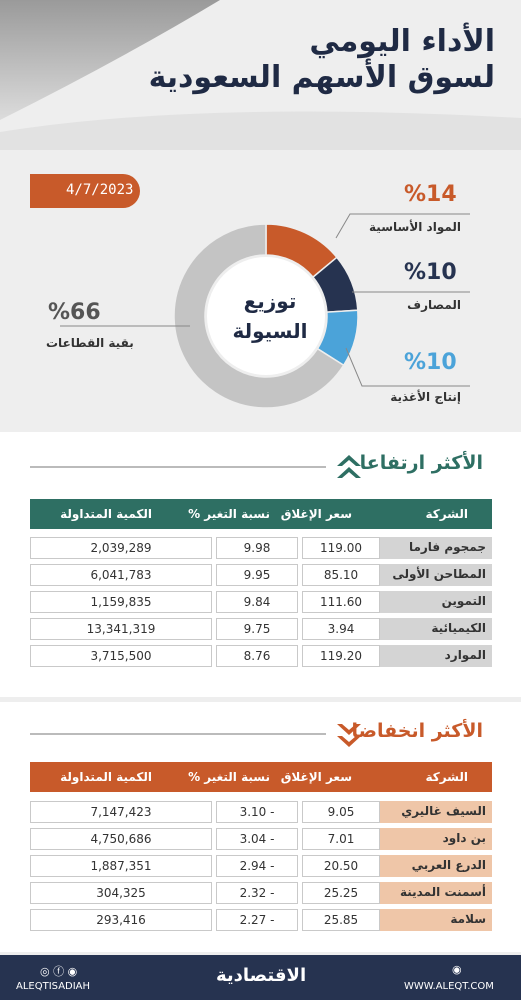 This screenshot has height=1000, width=521. What do you see at coordinates (74, 312) in the screenshot?
I see `stat-others-pct: %66` at bounding box center [74, 312].